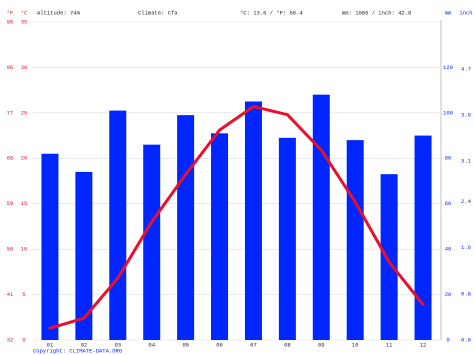 This screenshot has height=355, width=474. What do you see at coordinates (24, 21) in the screenshot?
I see `y-tick-label: 35` at bounding box center [24, 21].